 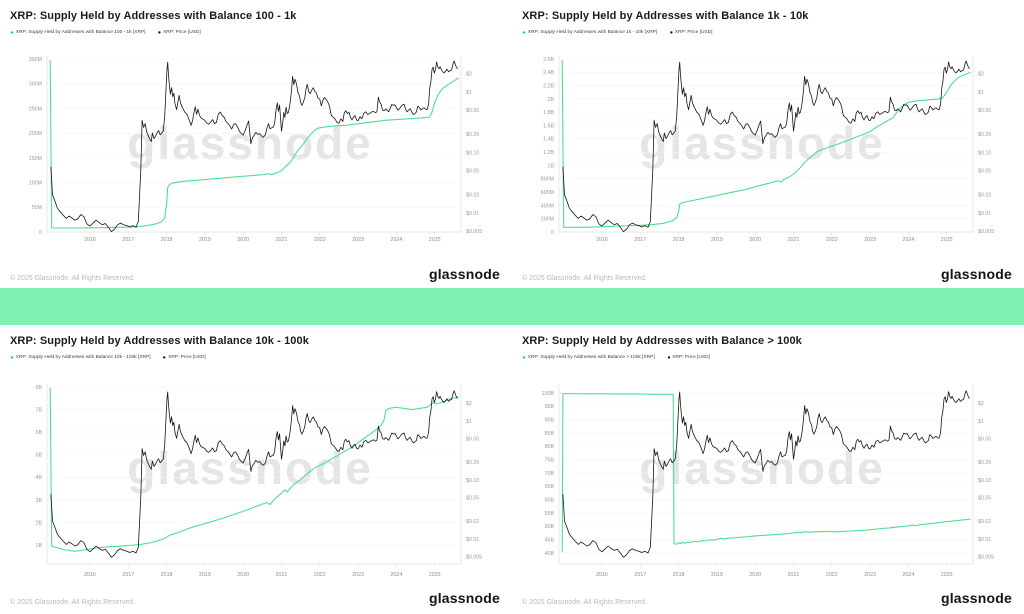 What do you see at coordinates (35, 159) in the screenshot?
I see `left-axis-label: 150M` at bounding box center [35, 159].